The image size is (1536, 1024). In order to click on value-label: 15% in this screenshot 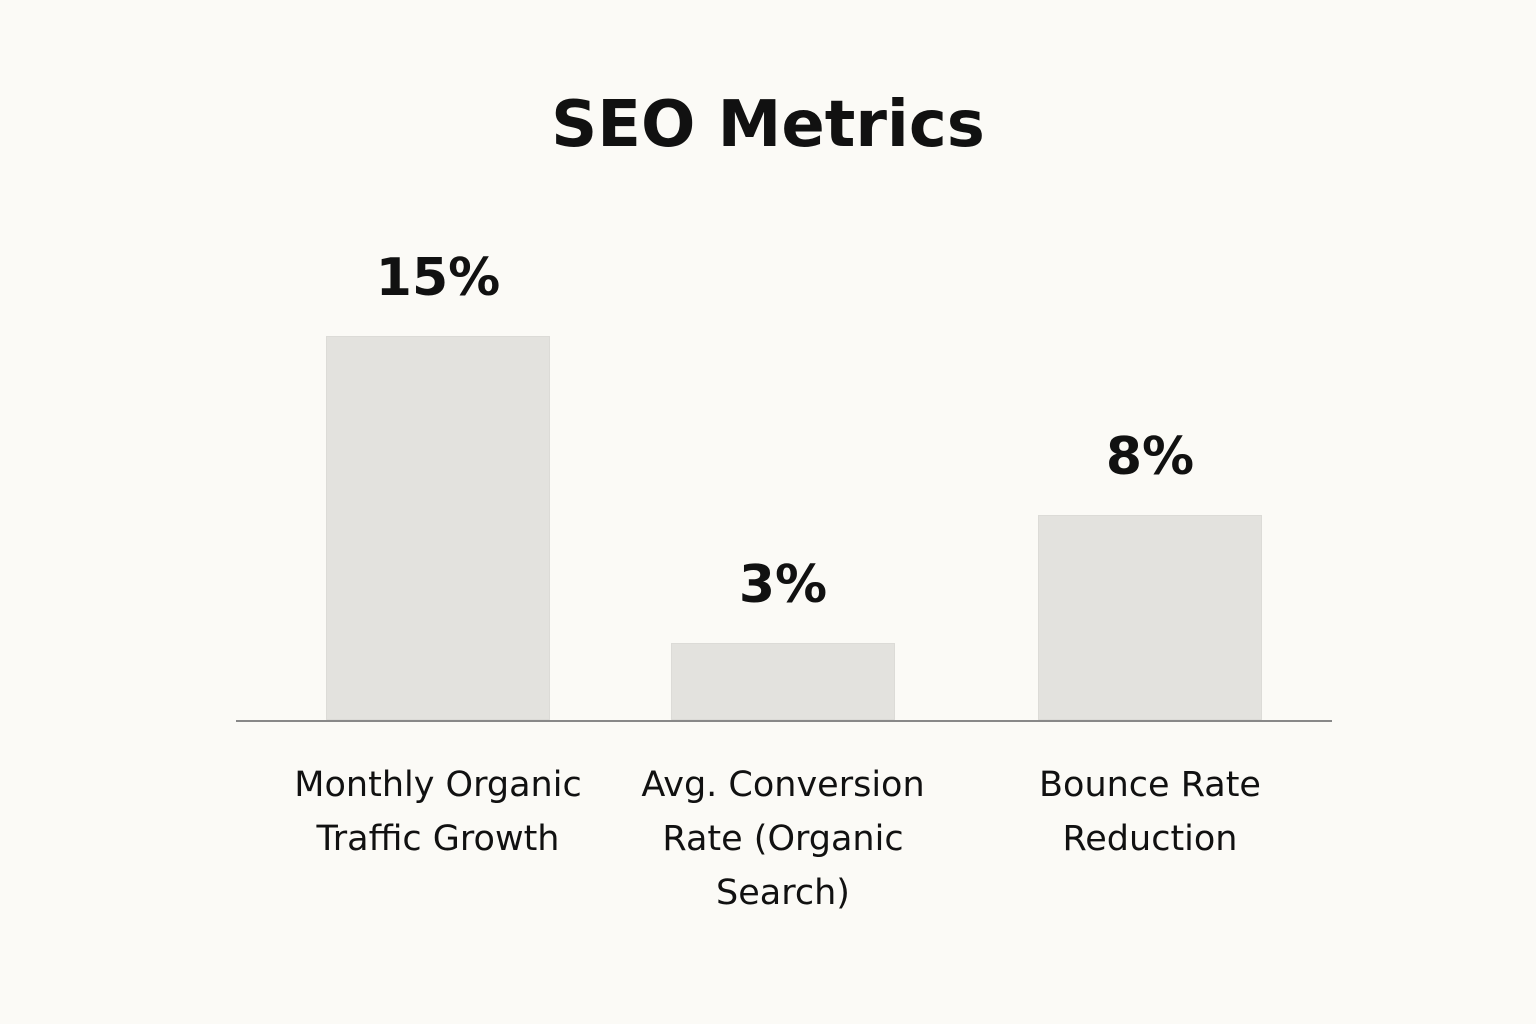, I will do `click(438, 278)`.